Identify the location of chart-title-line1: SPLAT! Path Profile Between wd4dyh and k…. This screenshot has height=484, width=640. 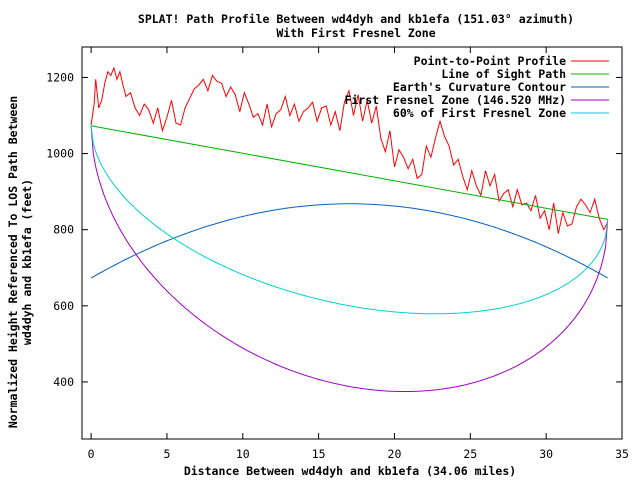
(356, 19).